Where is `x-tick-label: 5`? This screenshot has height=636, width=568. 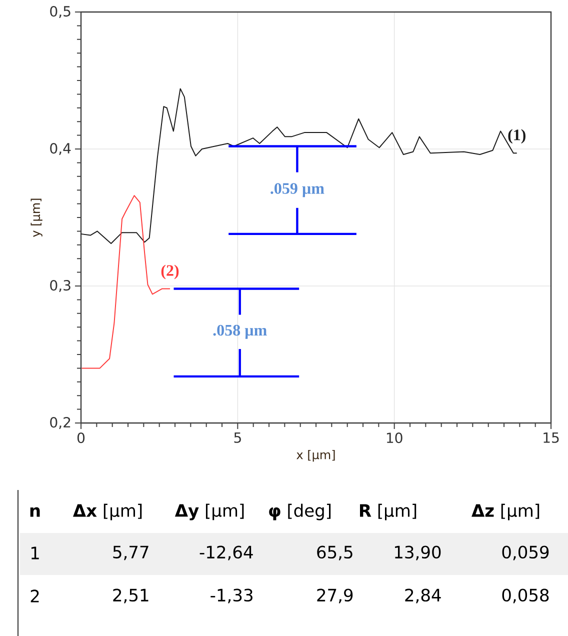 x-tick-label: 5 is located at coordinates (237, 437).